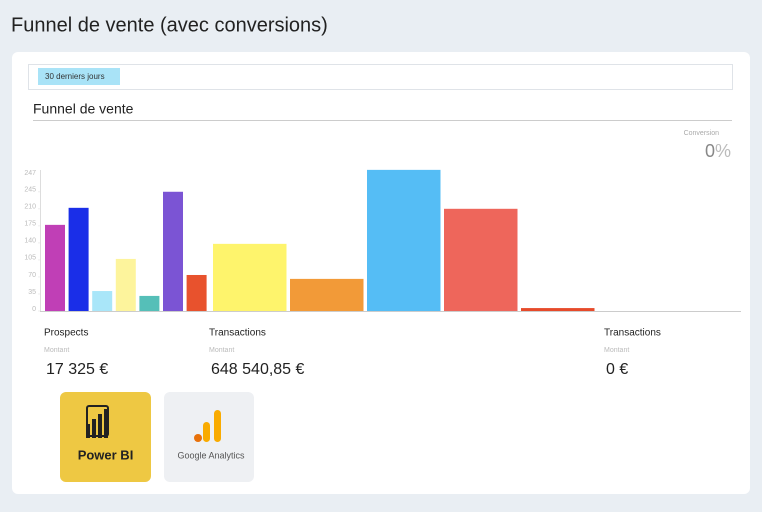 This screenshot has width=762, height=512. I want to click on y-tick-label: 0, so click(34, 309).